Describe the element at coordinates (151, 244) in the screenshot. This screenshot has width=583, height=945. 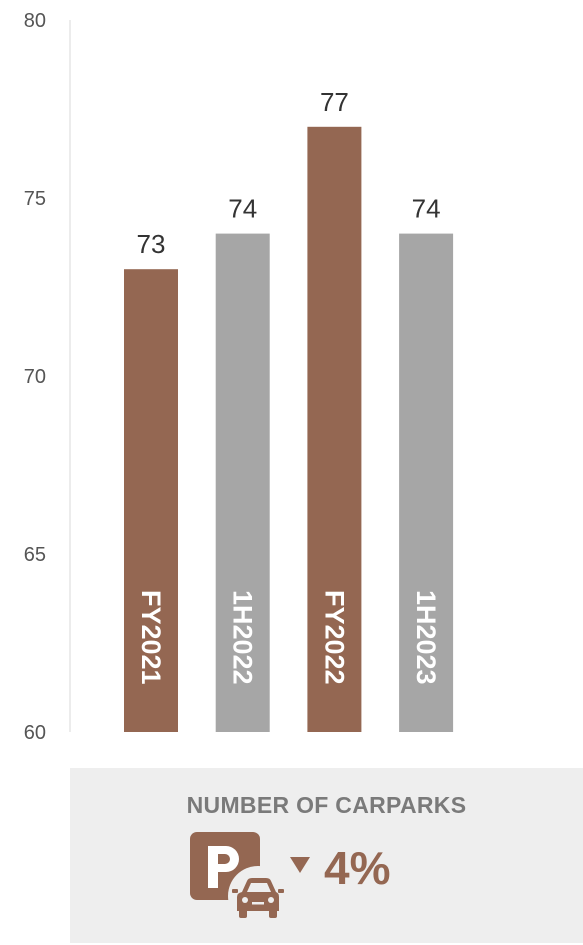
I see `data-label: 73` at that location.